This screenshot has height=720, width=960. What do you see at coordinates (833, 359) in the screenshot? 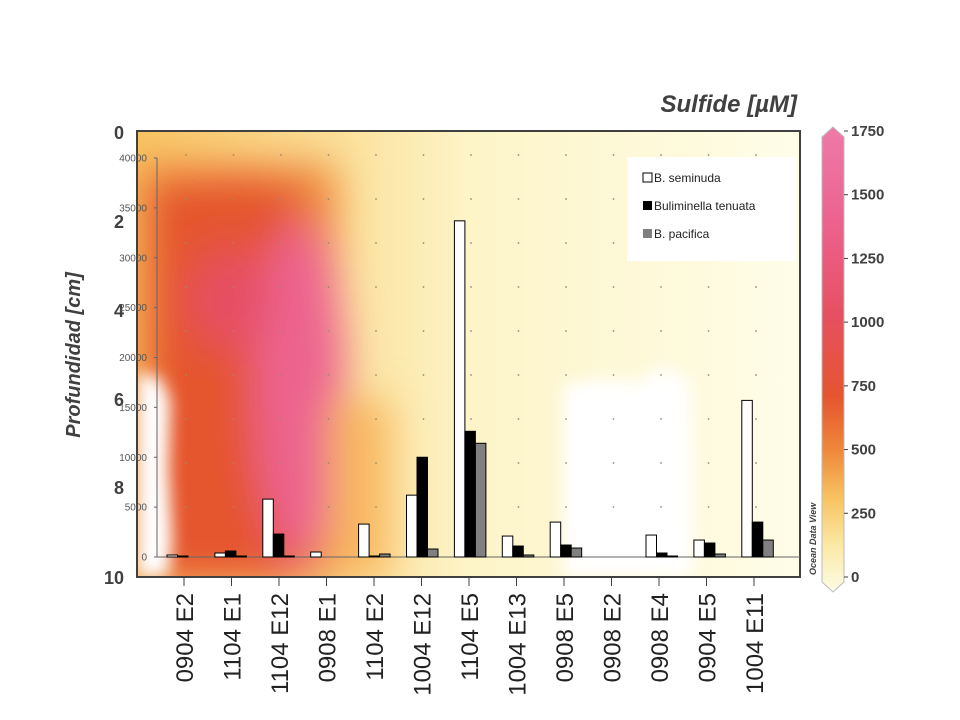
I see `colorbar-shape` at bounding box center [833, 359].